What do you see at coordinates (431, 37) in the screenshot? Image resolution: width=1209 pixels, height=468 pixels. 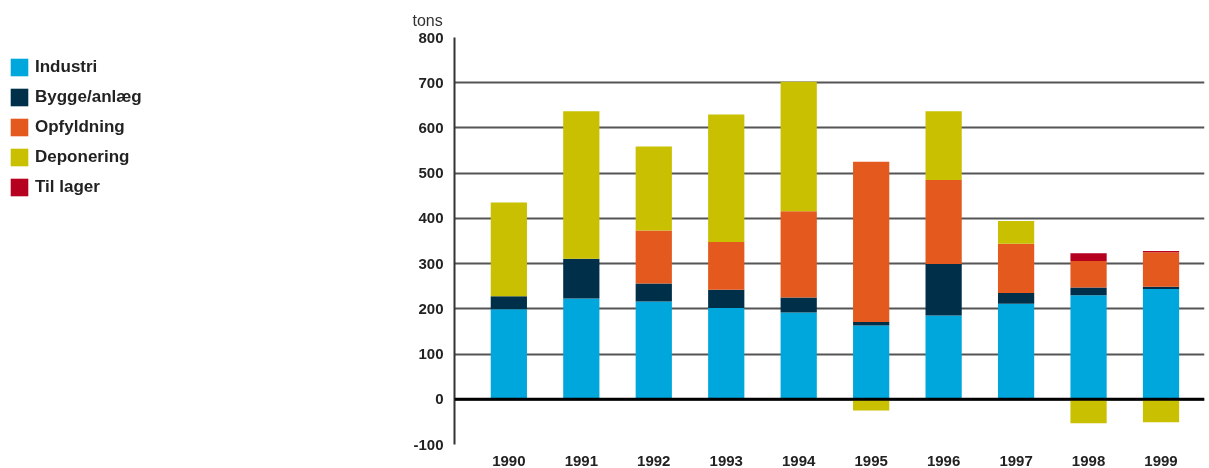 I see `y-tick-label: 800` at bounding box center [431, 37].